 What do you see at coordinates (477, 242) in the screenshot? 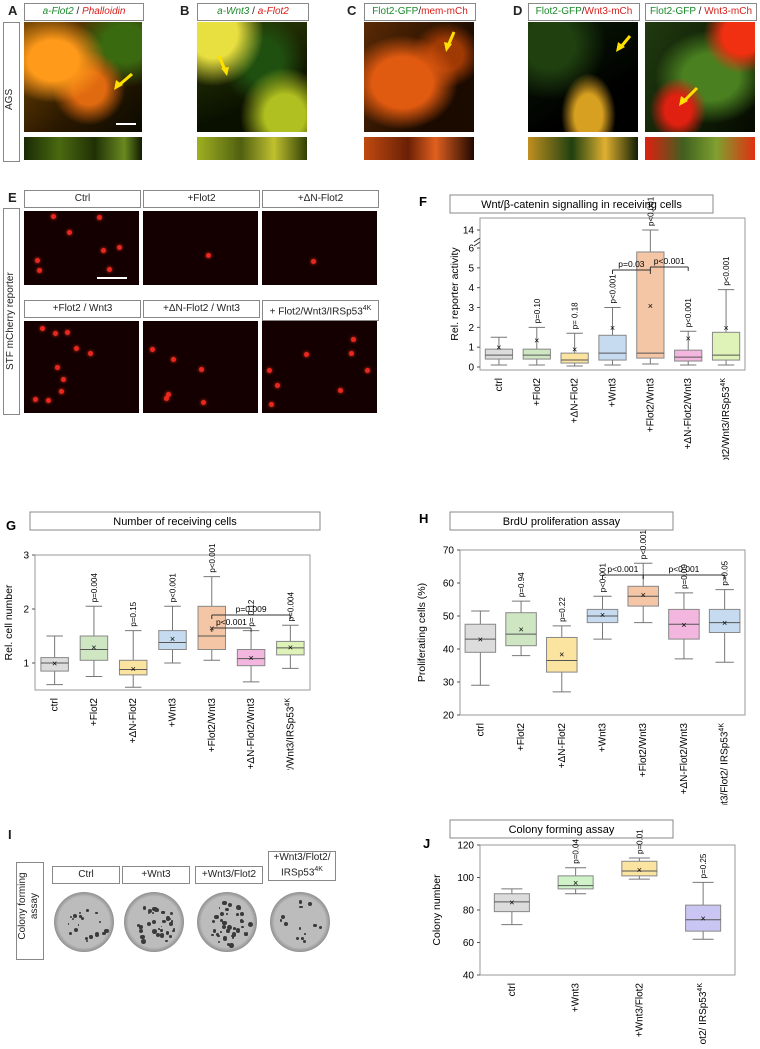
I see `axis-break` at bounding box center [477, 242].